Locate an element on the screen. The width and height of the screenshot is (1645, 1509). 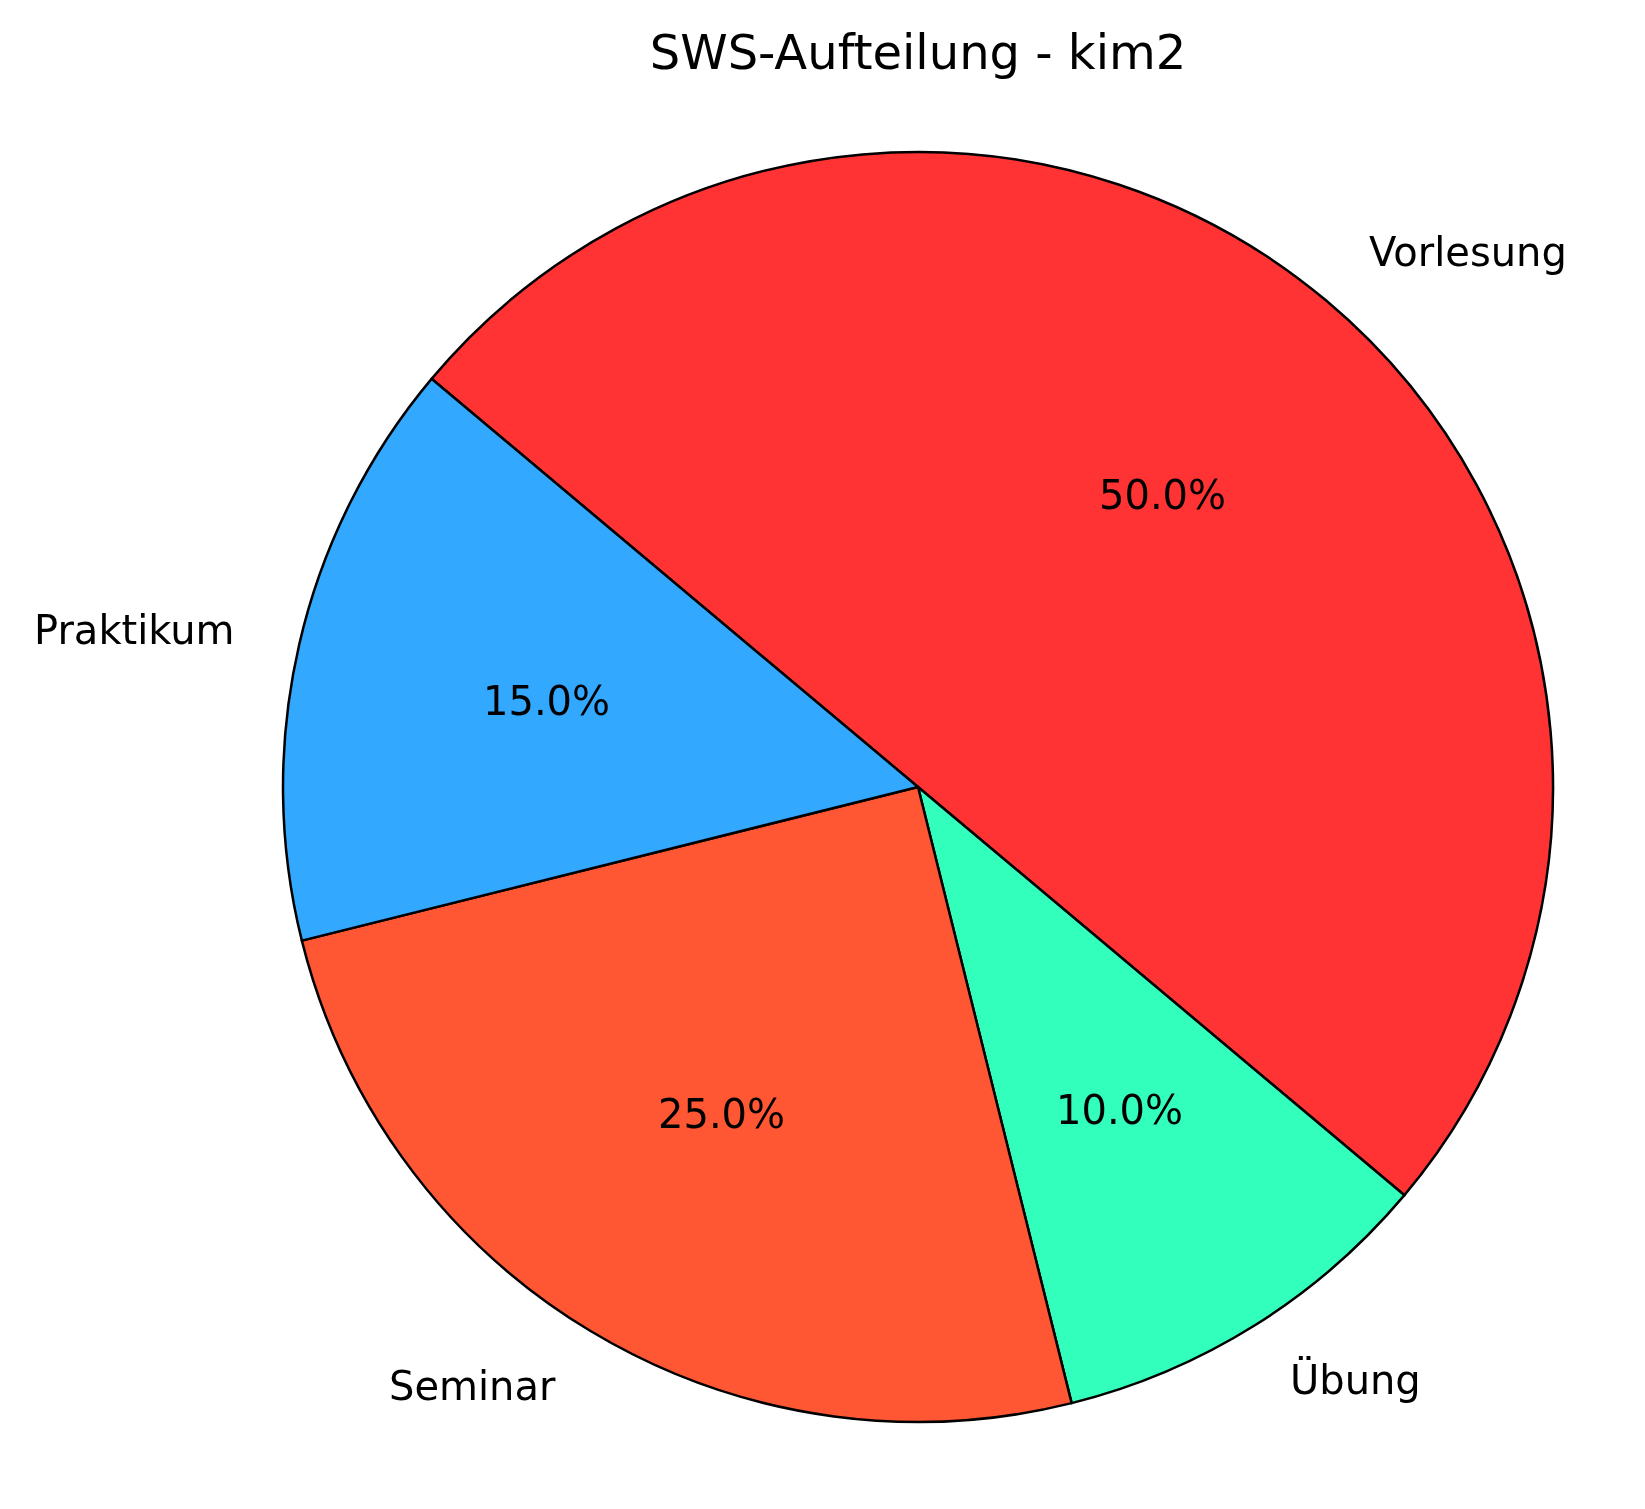
data-label: 15.0% is located at coordinates (547, 701).